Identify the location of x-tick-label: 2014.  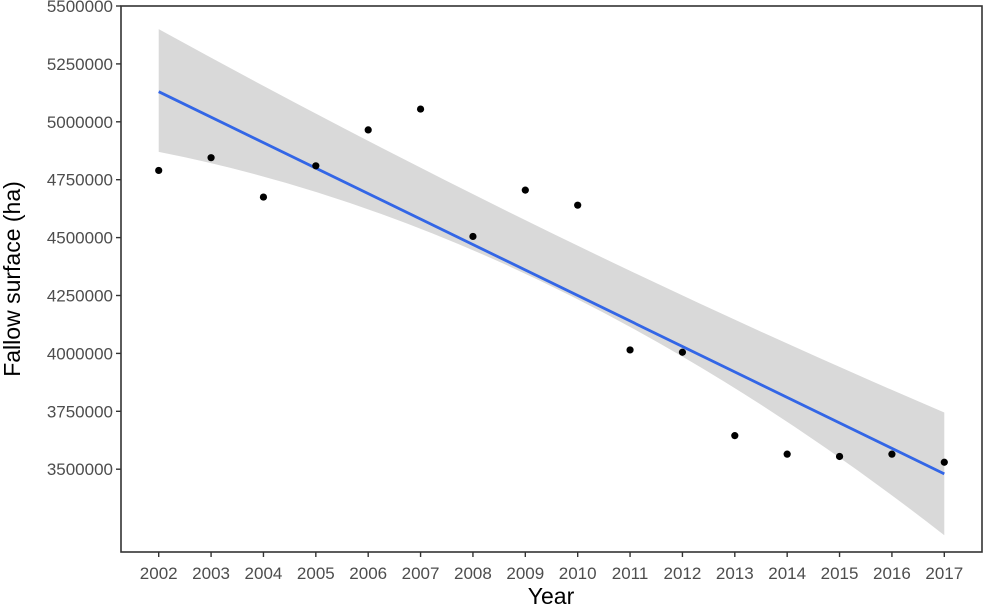
(787, 573).